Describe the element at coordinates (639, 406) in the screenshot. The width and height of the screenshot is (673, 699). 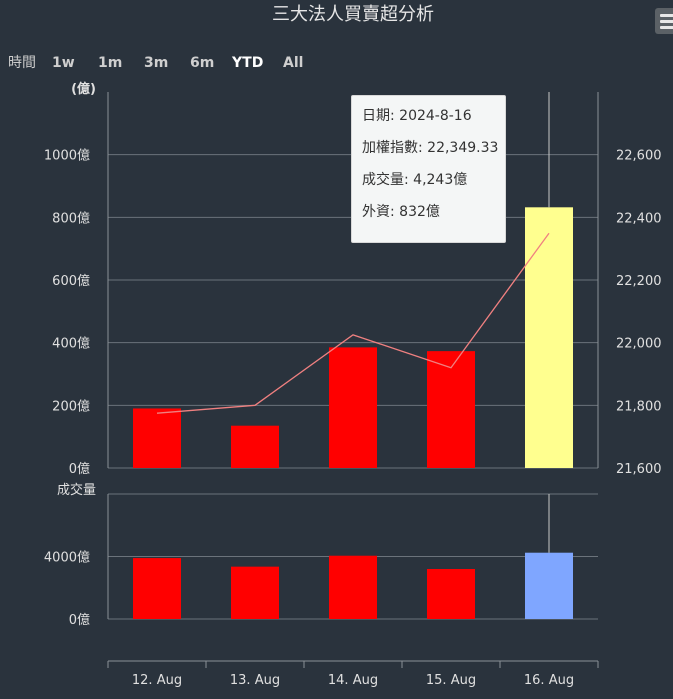
I see `upper-right-tick-label: 21,800` at that location.